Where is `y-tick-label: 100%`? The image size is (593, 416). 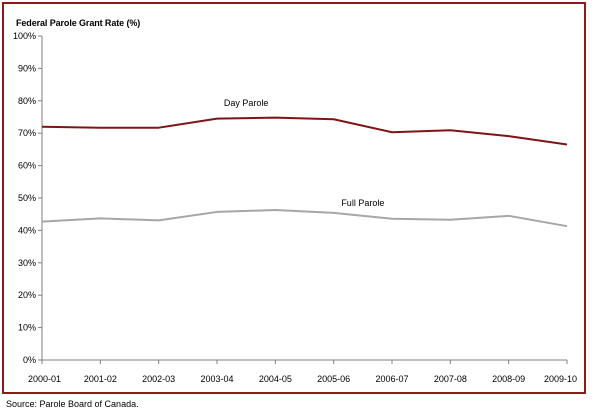
y-tick-label: 100% is located at coordinates (24, 36).